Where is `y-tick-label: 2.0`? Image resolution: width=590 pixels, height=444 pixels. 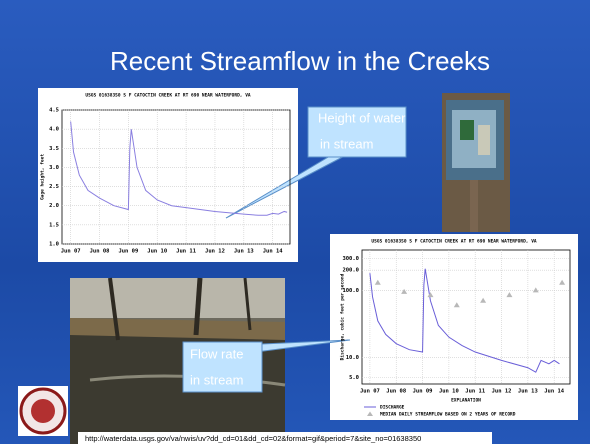 y-tick-label: 2.0 is located at coordinates (54, 206).